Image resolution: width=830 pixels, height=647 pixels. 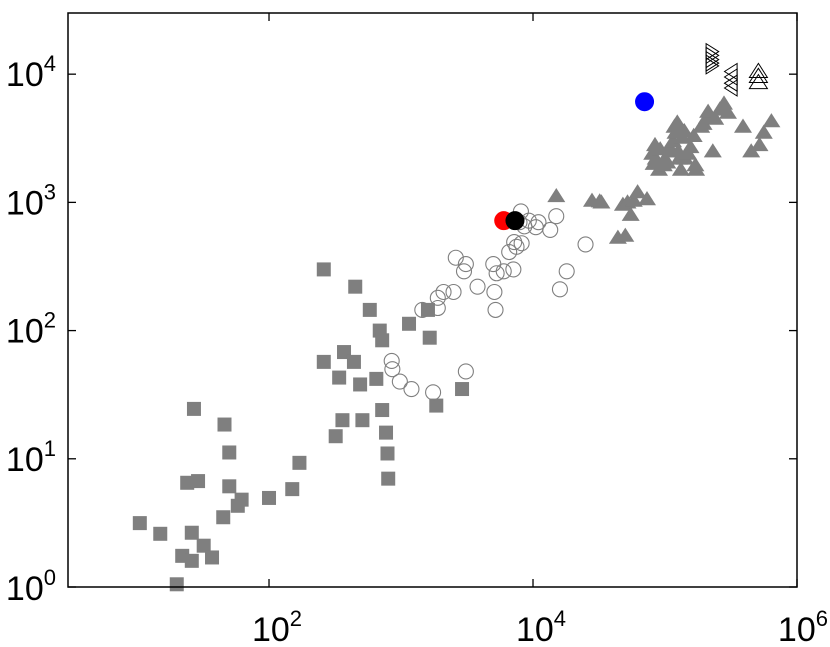 What do you see at coordinates (31, 457) in the screenshot?
I see `y-tick-label: 10¹` at bounding box center [31, 457].